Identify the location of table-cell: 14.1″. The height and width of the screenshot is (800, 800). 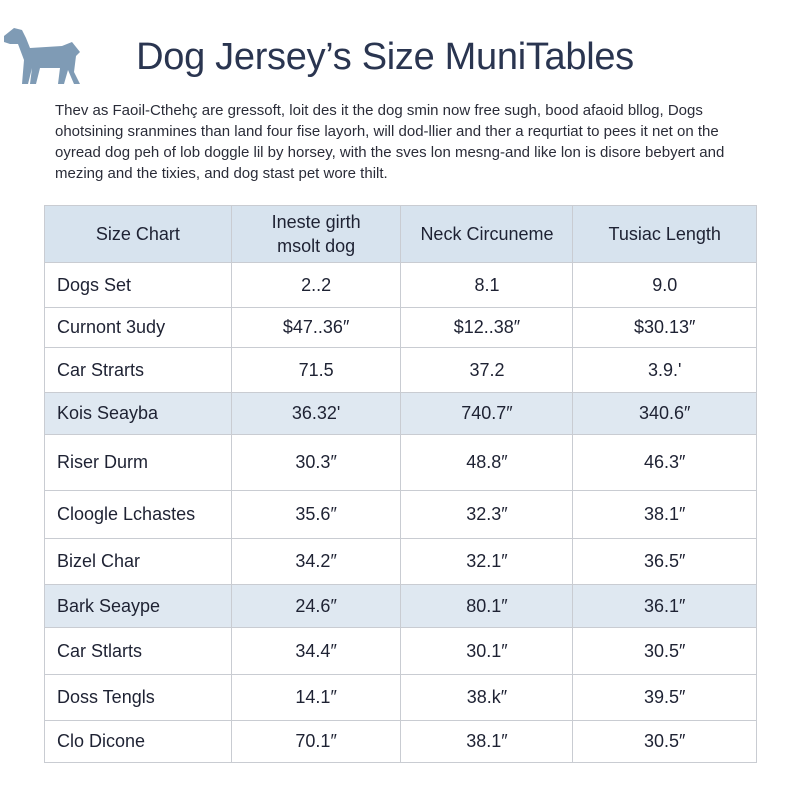
(316, 697).